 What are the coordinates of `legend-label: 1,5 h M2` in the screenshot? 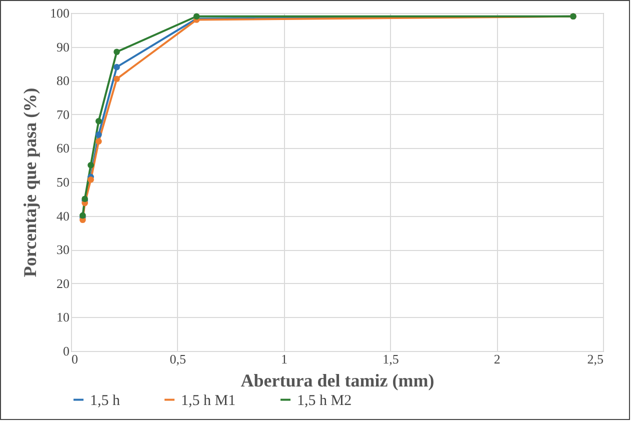 It's located at (324, 400).